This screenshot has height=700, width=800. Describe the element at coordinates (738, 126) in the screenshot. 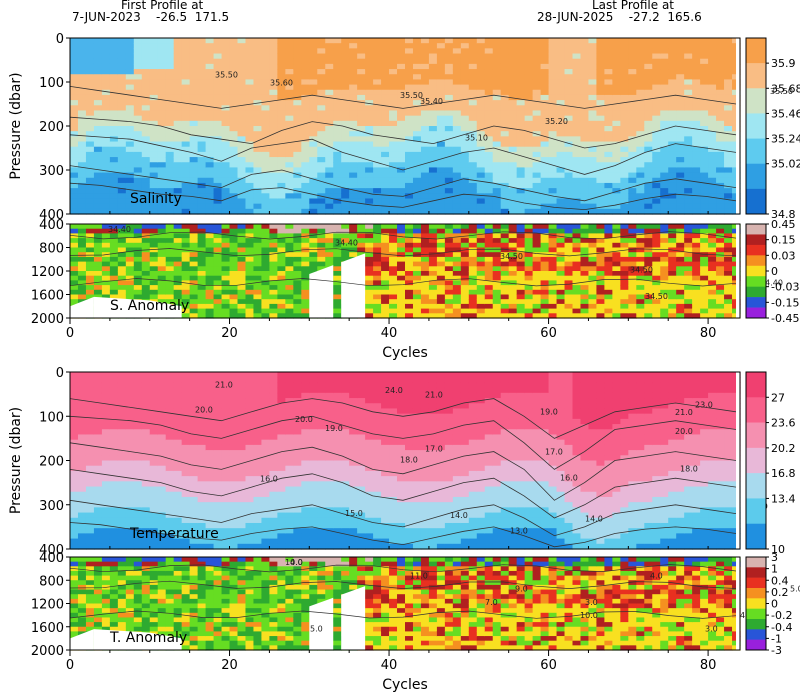

I see `data-gap` at that location.